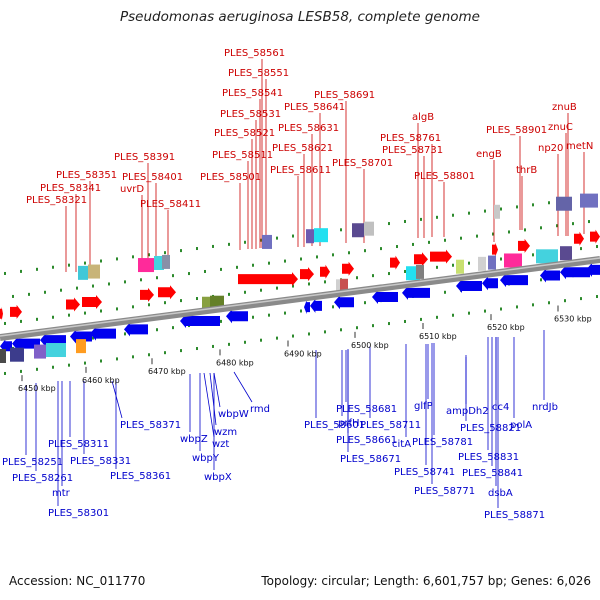 The height and width of the screenshot is (600, 600). What do you see at coordinates (424, 472) in the screenshot?
I see `gene-label: PLES_58741` at bounding box center [424, 472].